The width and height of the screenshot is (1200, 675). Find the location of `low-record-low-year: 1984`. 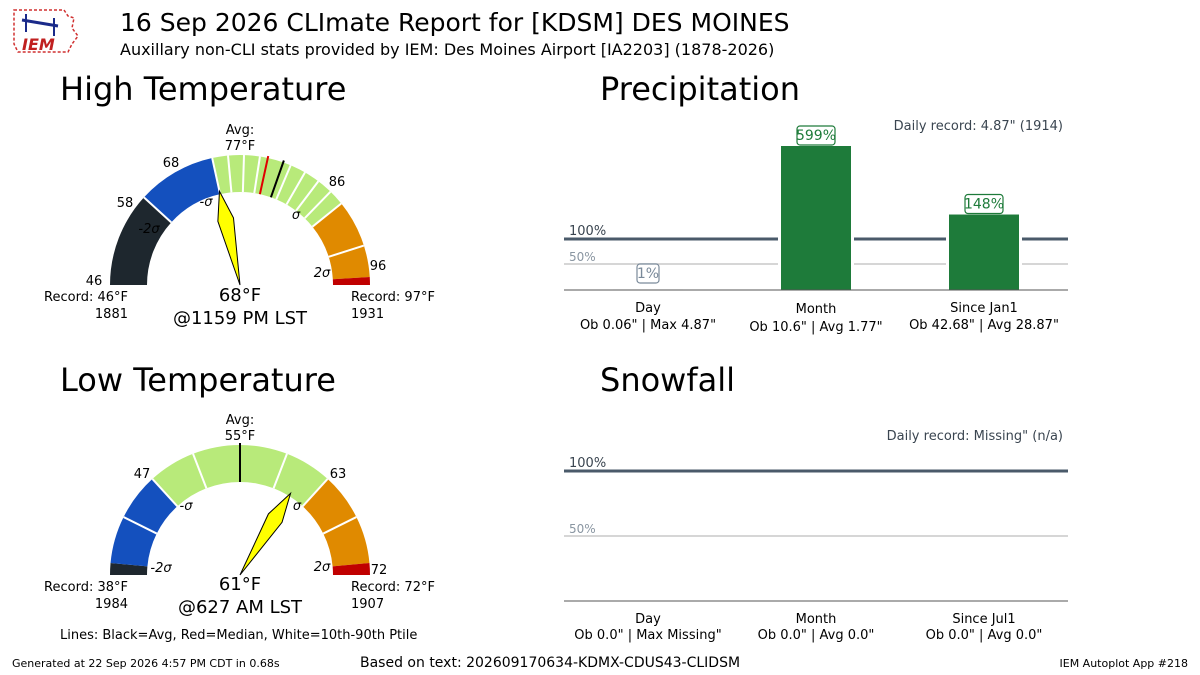

low-record-low-year: 1984 is located at coordinates (111, 604).